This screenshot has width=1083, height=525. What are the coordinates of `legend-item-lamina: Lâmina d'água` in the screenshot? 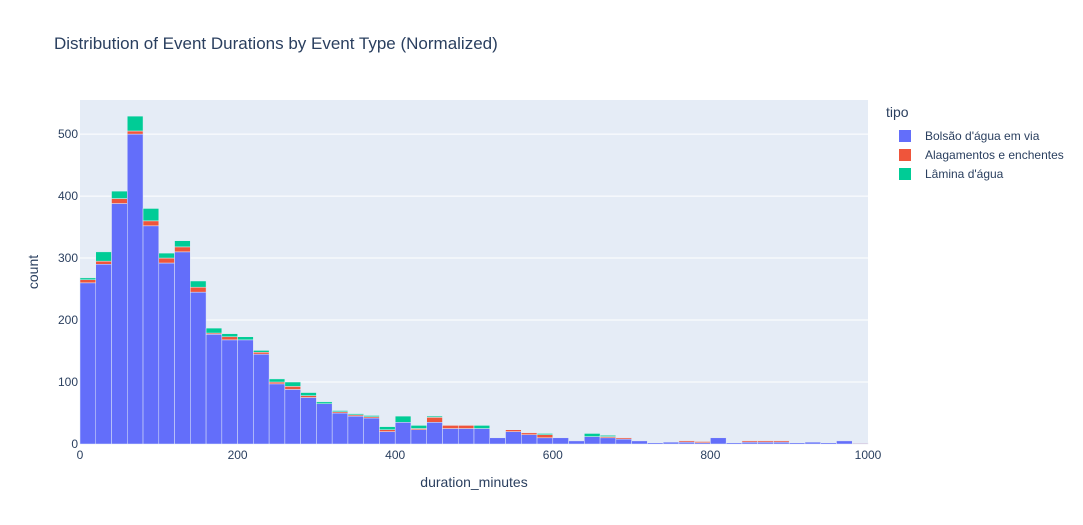 It's located at (975, 173).